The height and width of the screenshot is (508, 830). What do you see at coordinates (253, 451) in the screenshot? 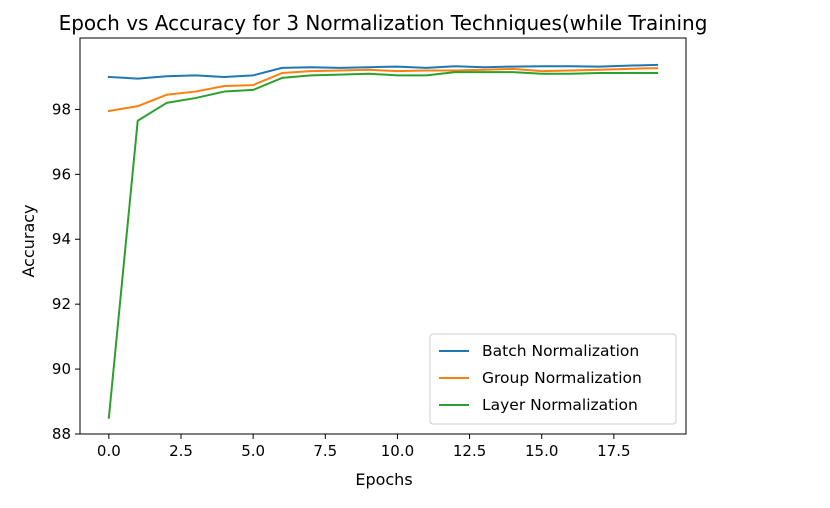
I see `x-tick-label: 5.0` at bounding box center [253, 451].